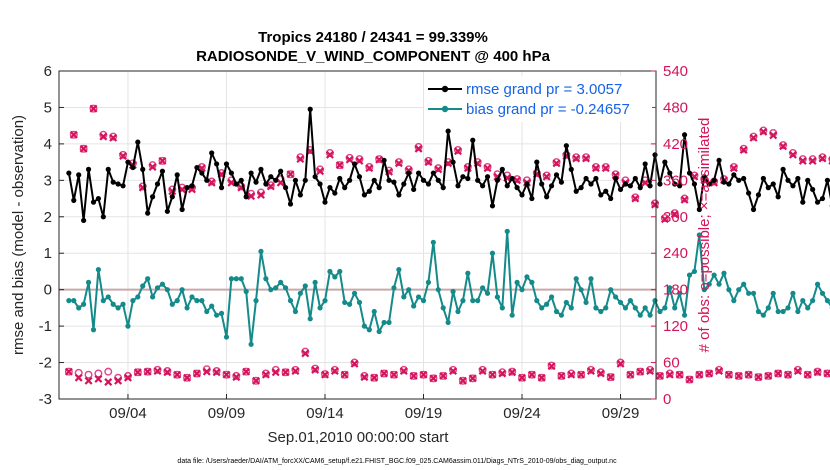  What do you see at coordinates (325, 413) in the screenshot?
I see `x-tick-label: 09/14` at bounding box center [325, 413].